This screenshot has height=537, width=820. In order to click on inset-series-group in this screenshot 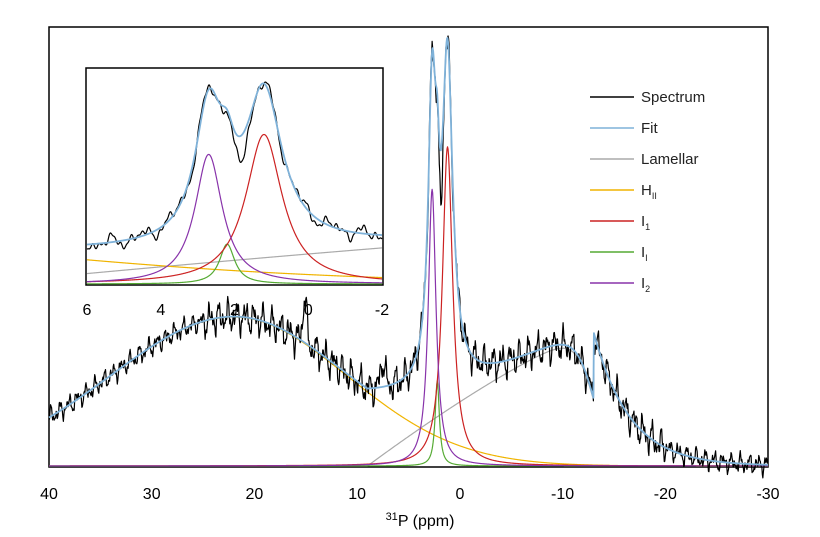, I will do `click(234, 183)`.